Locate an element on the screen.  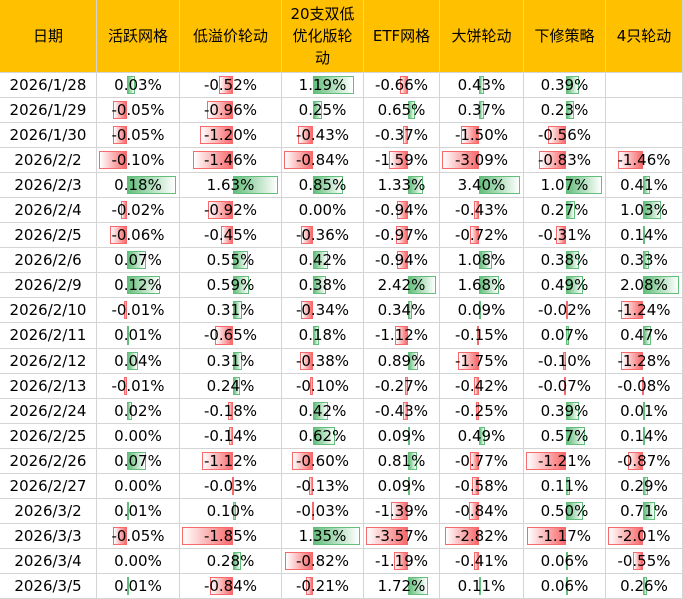
value-cell: 1.07% is located at coordinates (565, 186).